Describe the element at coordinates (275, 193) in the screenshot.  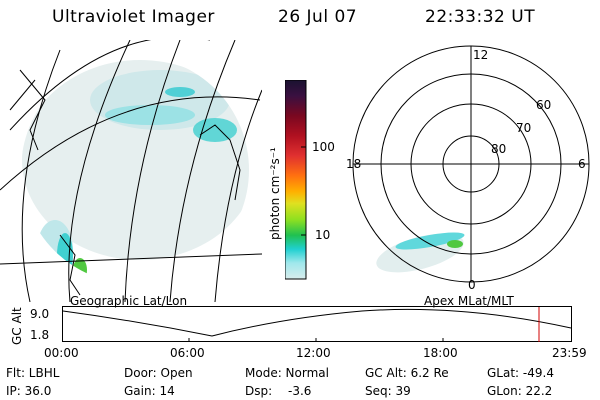
I see `colorbar-unit-label: photon cm⁻²s⁻¹` at that location.